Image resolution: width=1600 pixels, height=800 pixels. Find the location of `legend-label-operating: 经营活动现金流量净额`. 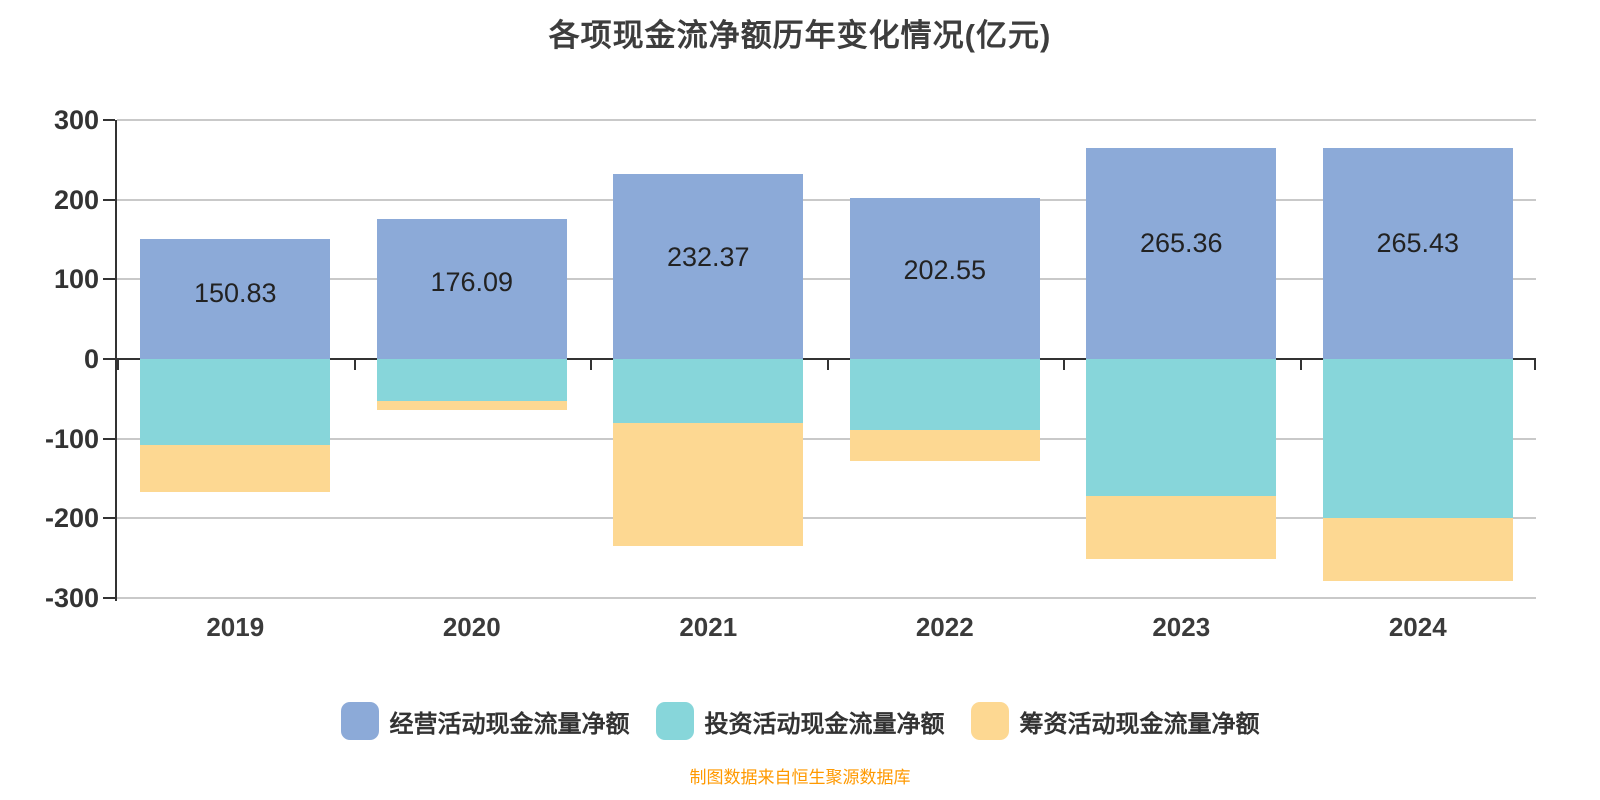

legend-label-operating: 经营活动现金流量净额 is located at coordinates (509, 724).